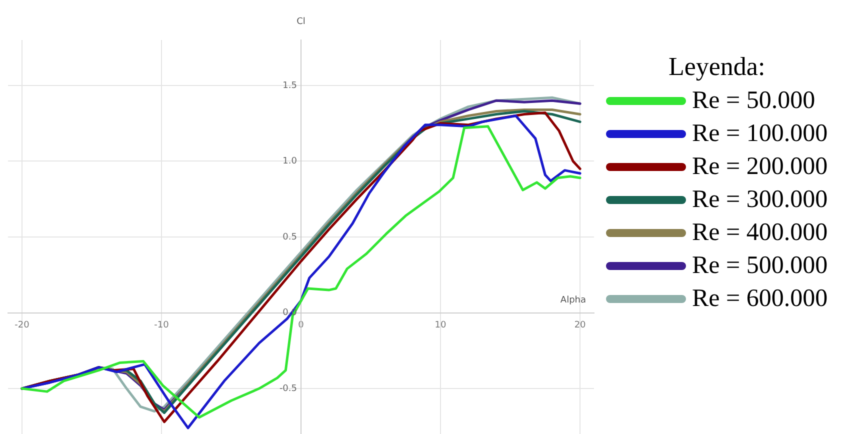 The width and height of the screenshot is (865, 434). I want to click on x-tick-label: 10, so click(440, 325).